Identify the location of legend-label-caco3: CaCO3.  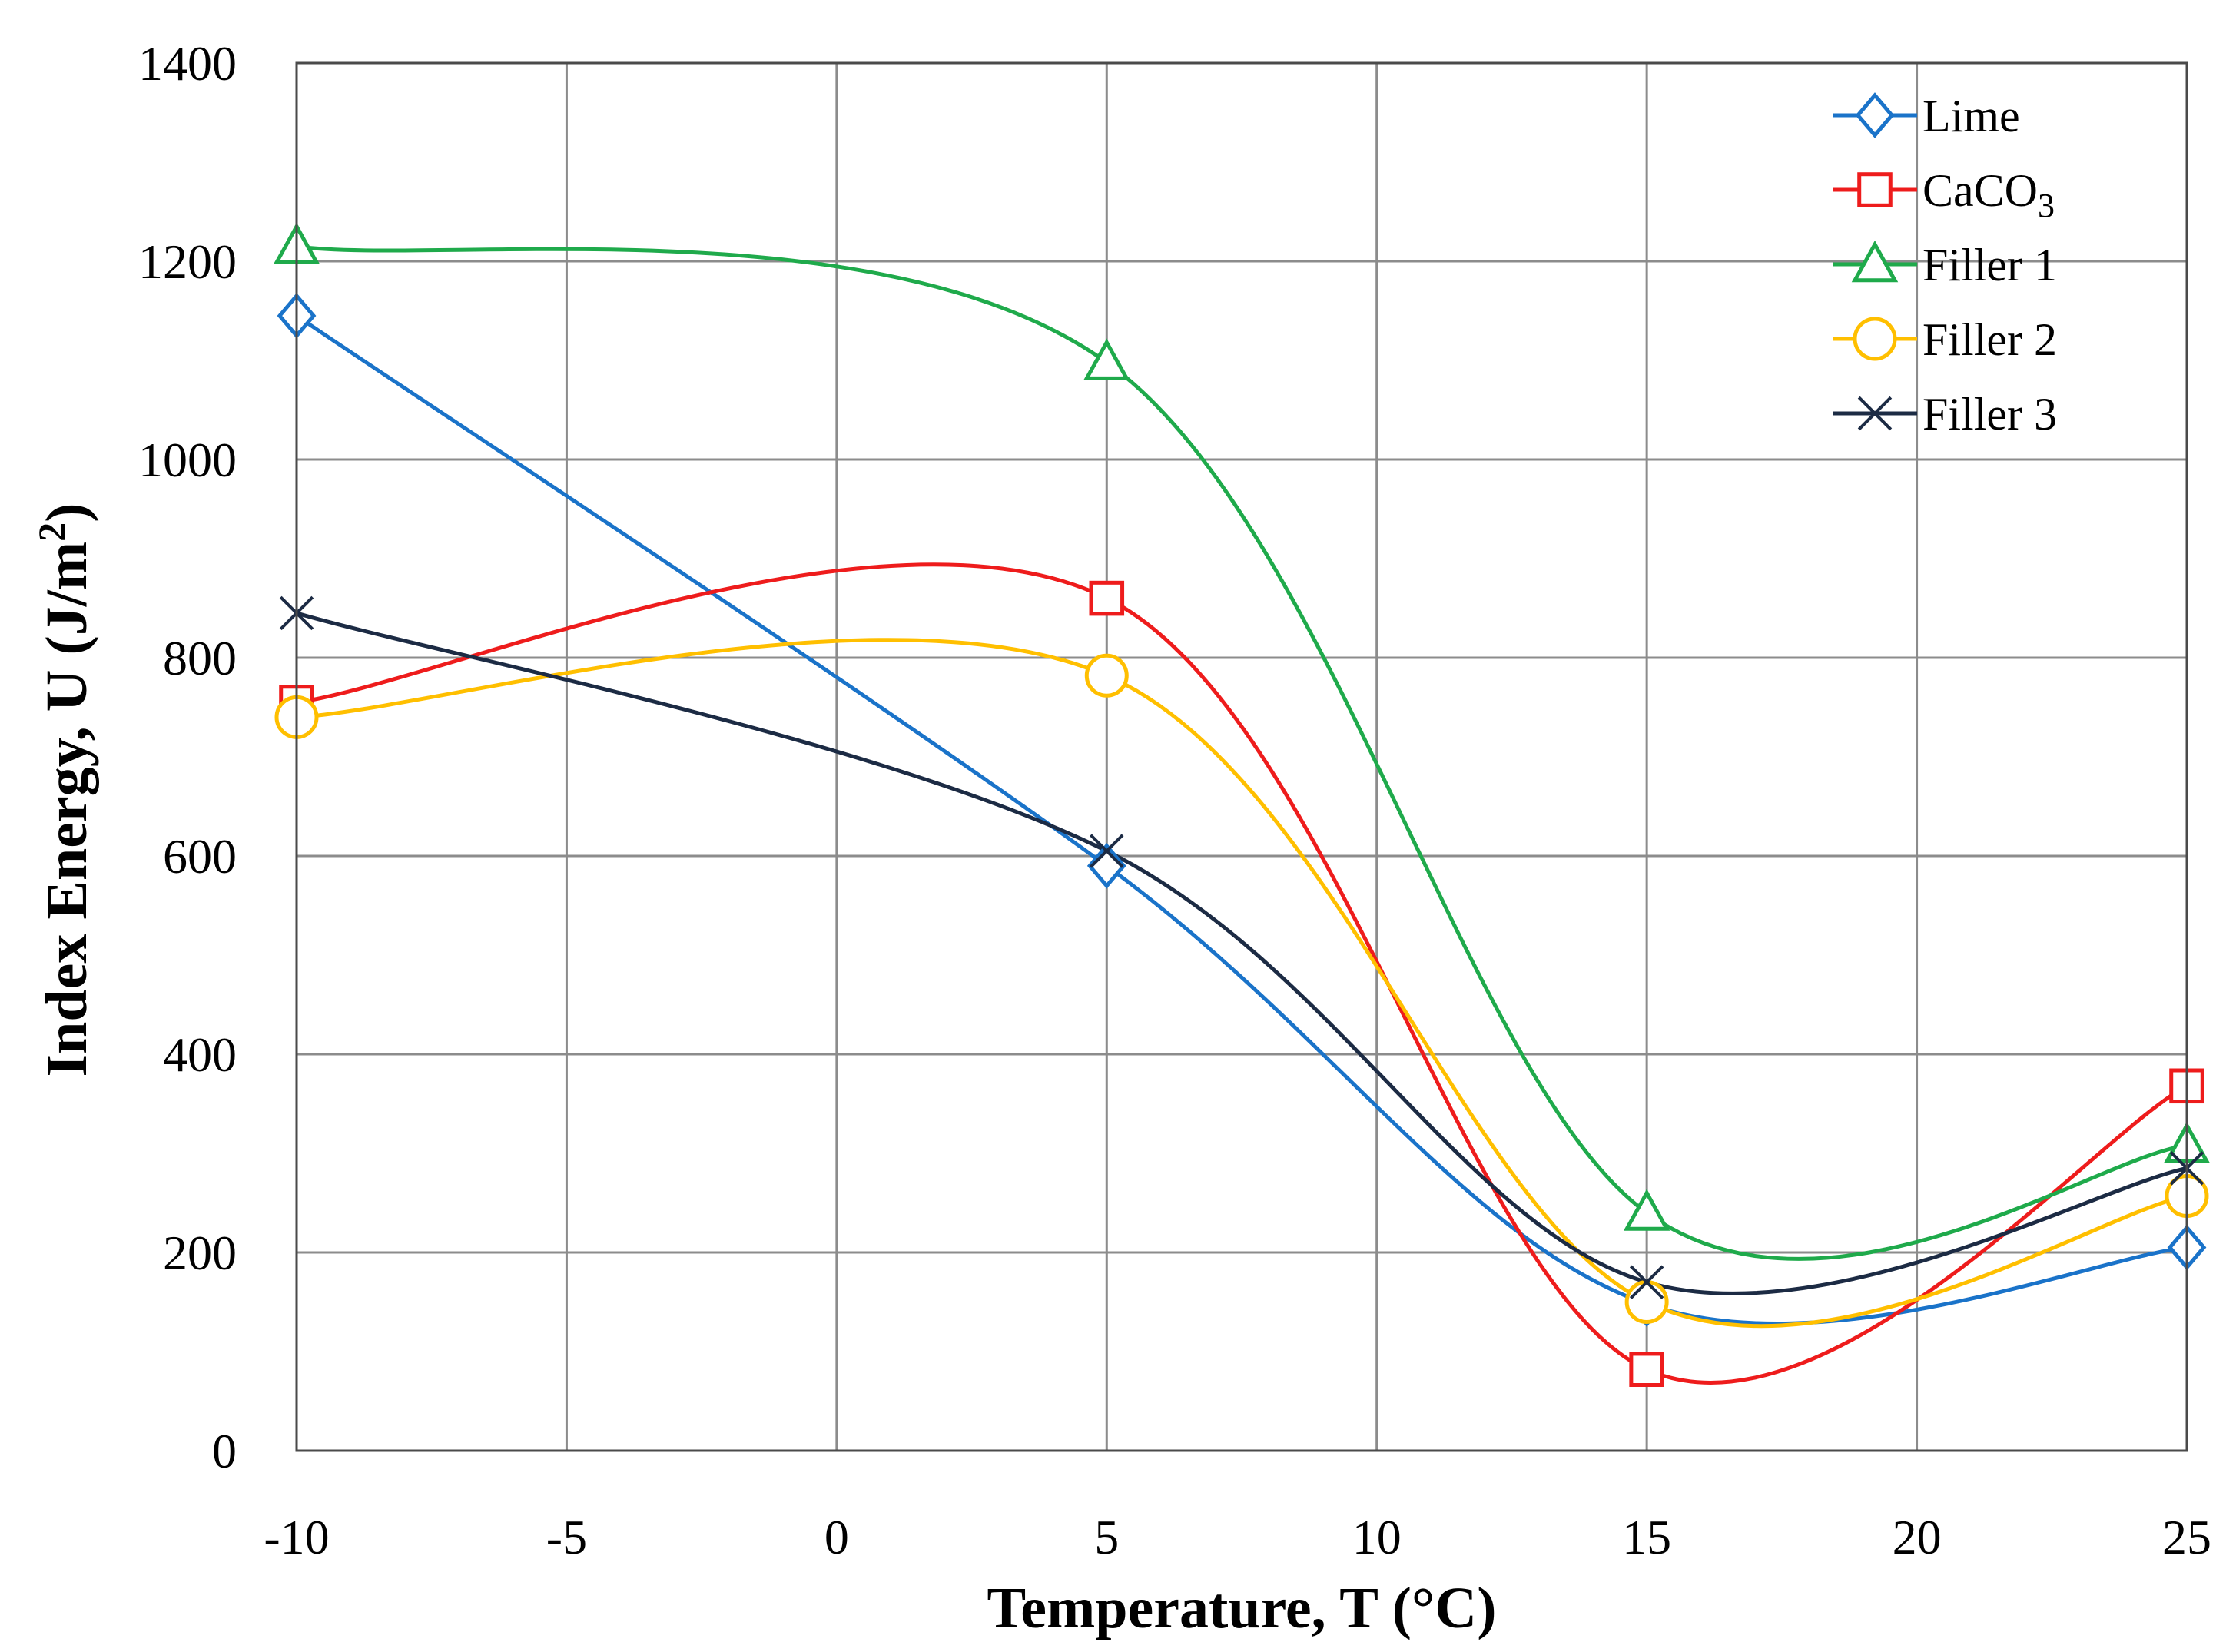
(1988, 194).